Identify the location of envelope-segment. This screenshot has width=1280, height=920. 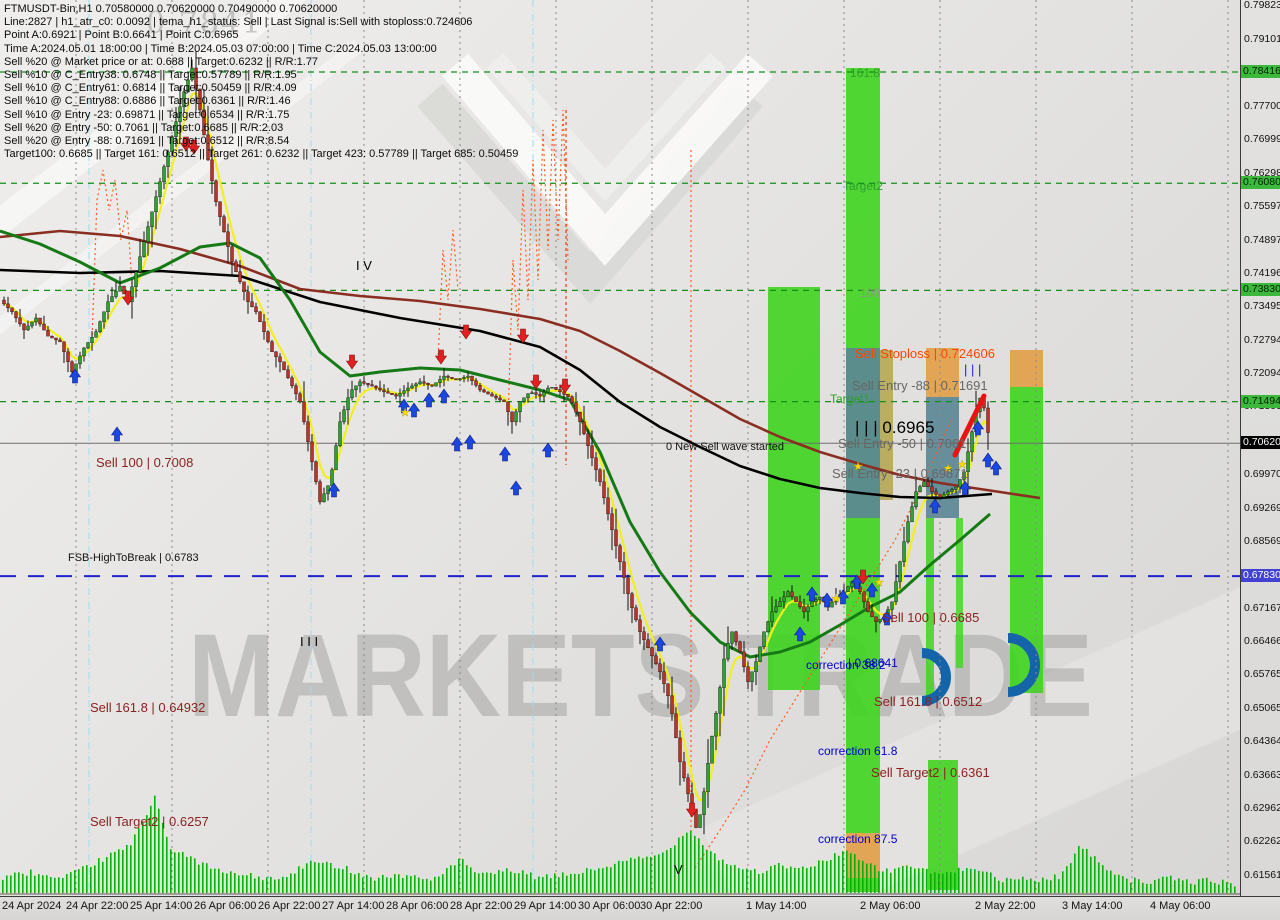
(448, 295).